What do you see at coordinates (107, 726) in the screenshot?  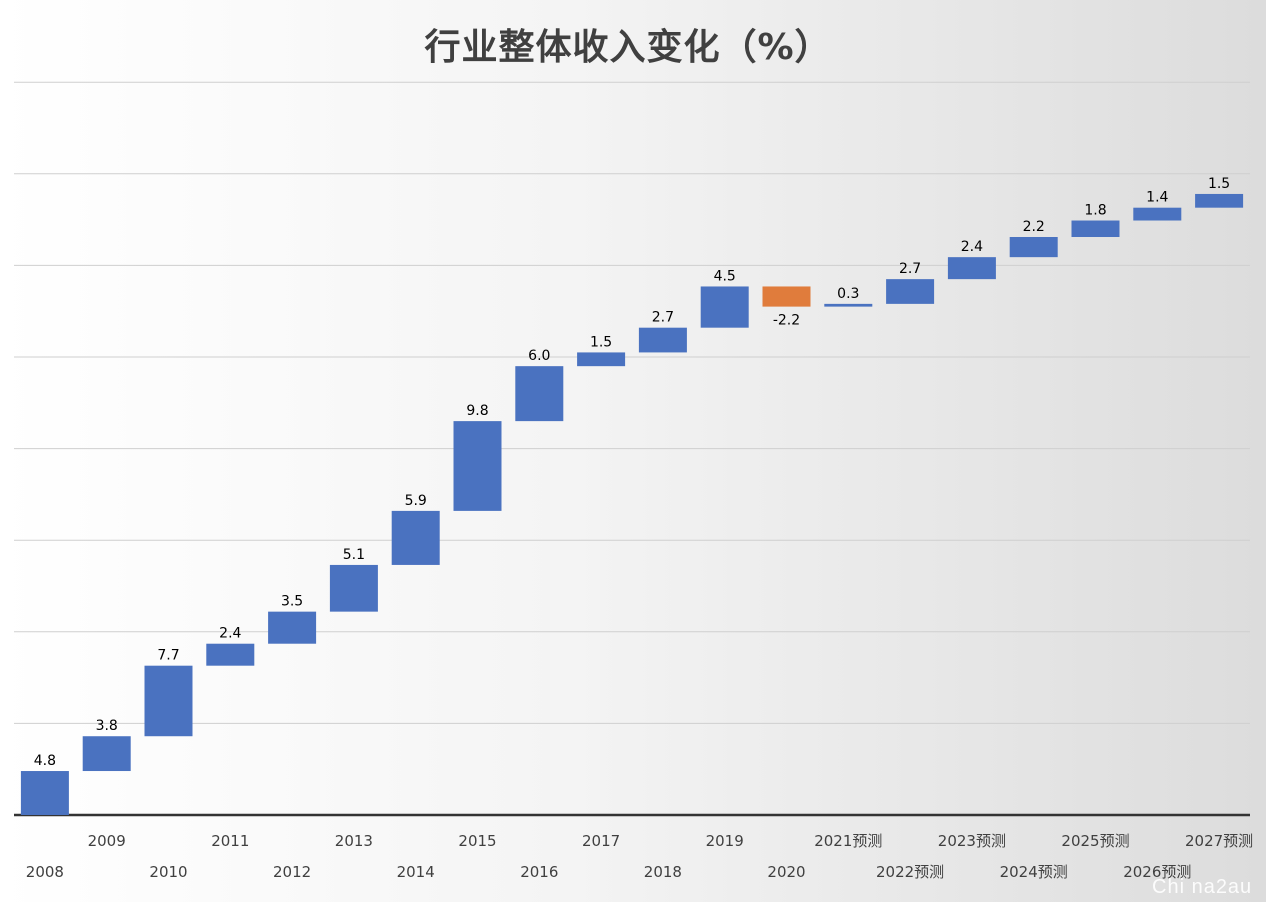 I see `value-label: 3.8` at bounding box center [107, 726].